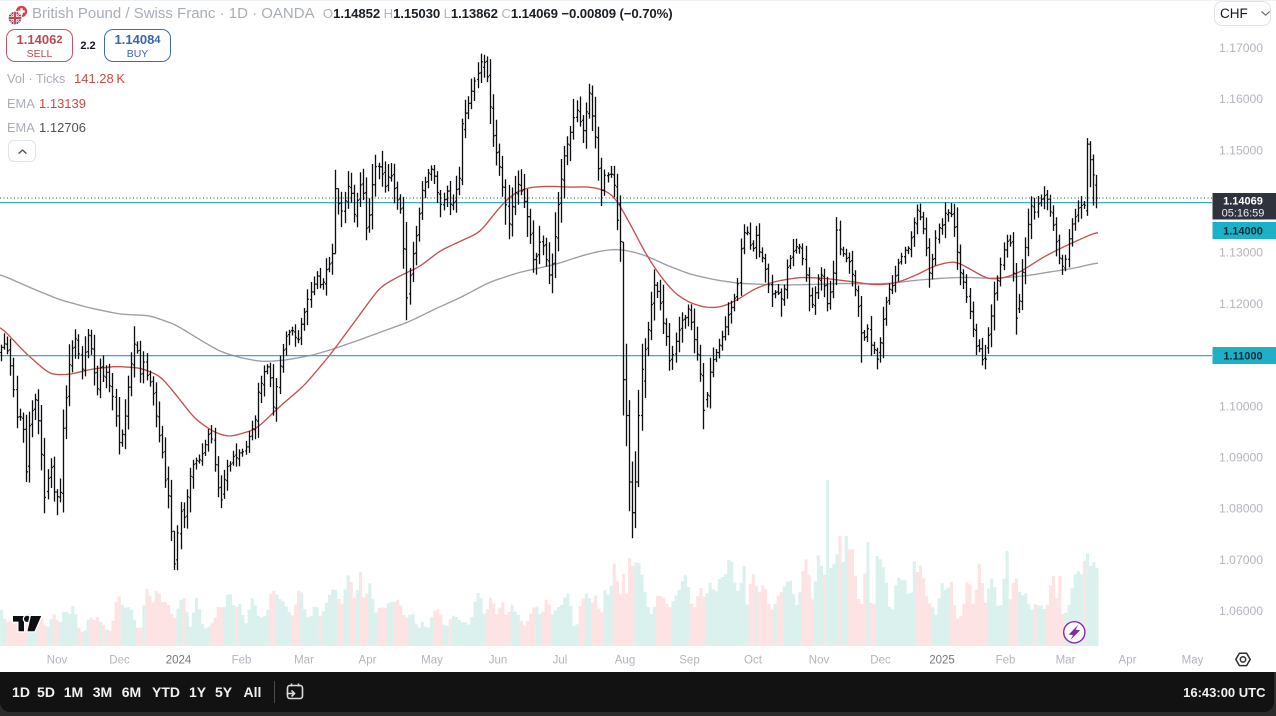 The width and height of the screenshot is (1276, 716). I want to click on svg-text: 1.14000, so click(1243, 232).